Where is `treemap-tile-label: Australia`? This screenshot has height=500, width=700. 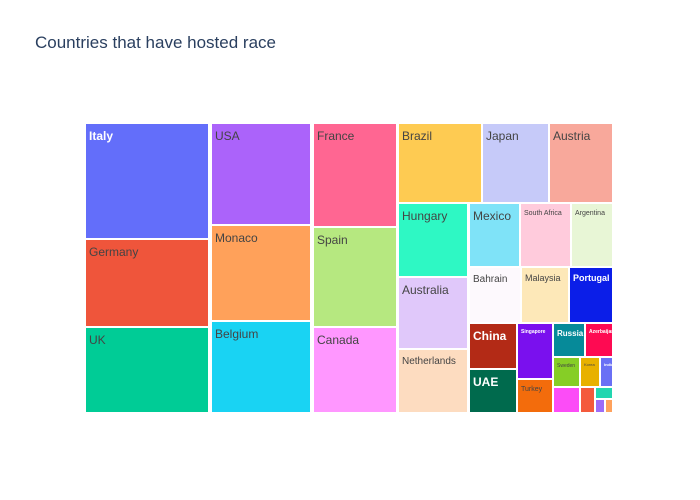
treemap-tile-label: Australia is located at coordinates (425, 290).